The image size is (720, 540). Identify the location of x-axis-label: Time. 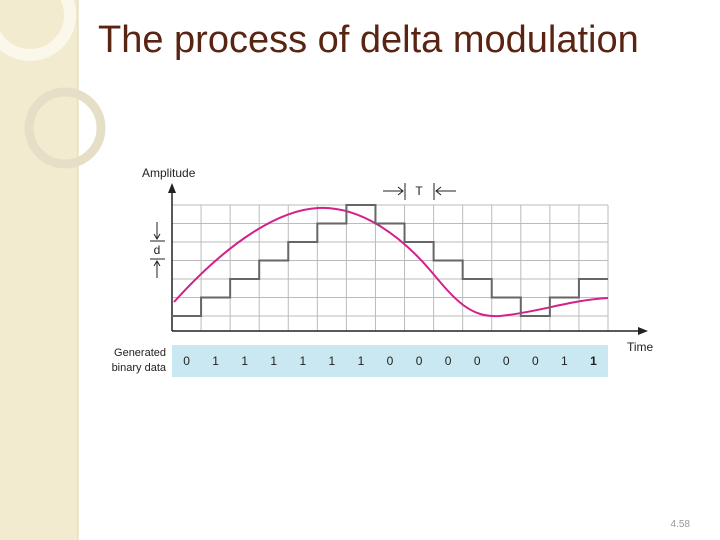
(640, 347).